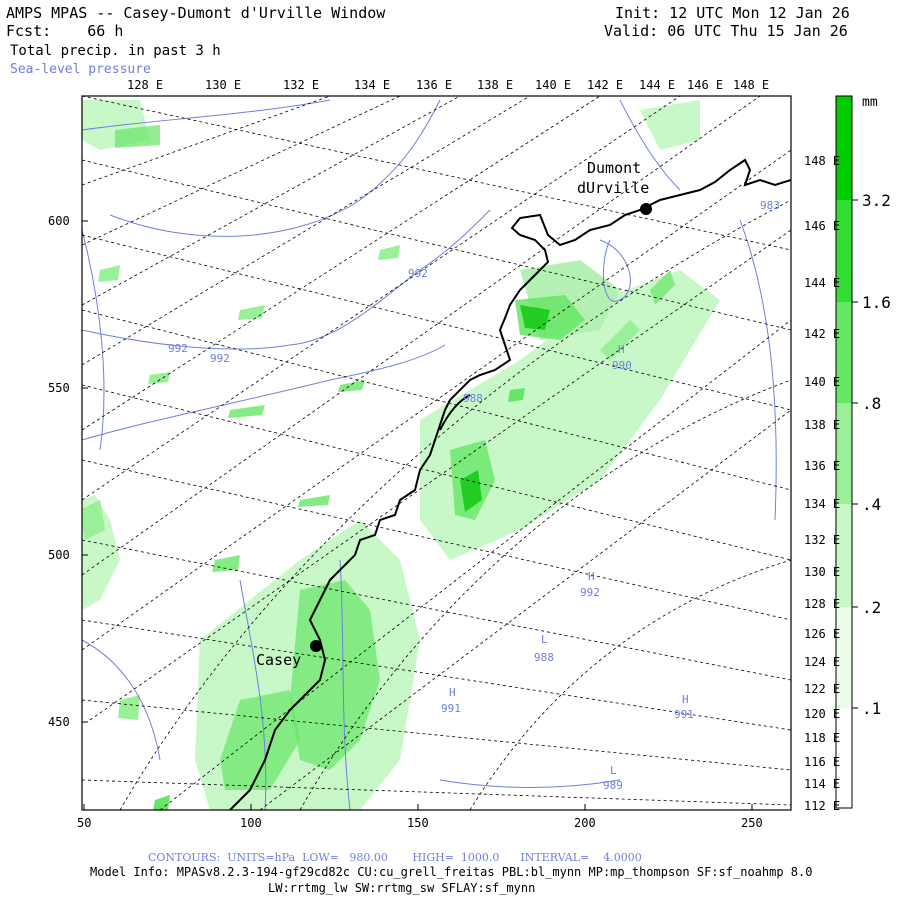 This screenshot has height=900, width=900. I want to click on lon-label-top: 138 E, so click(495, 85).